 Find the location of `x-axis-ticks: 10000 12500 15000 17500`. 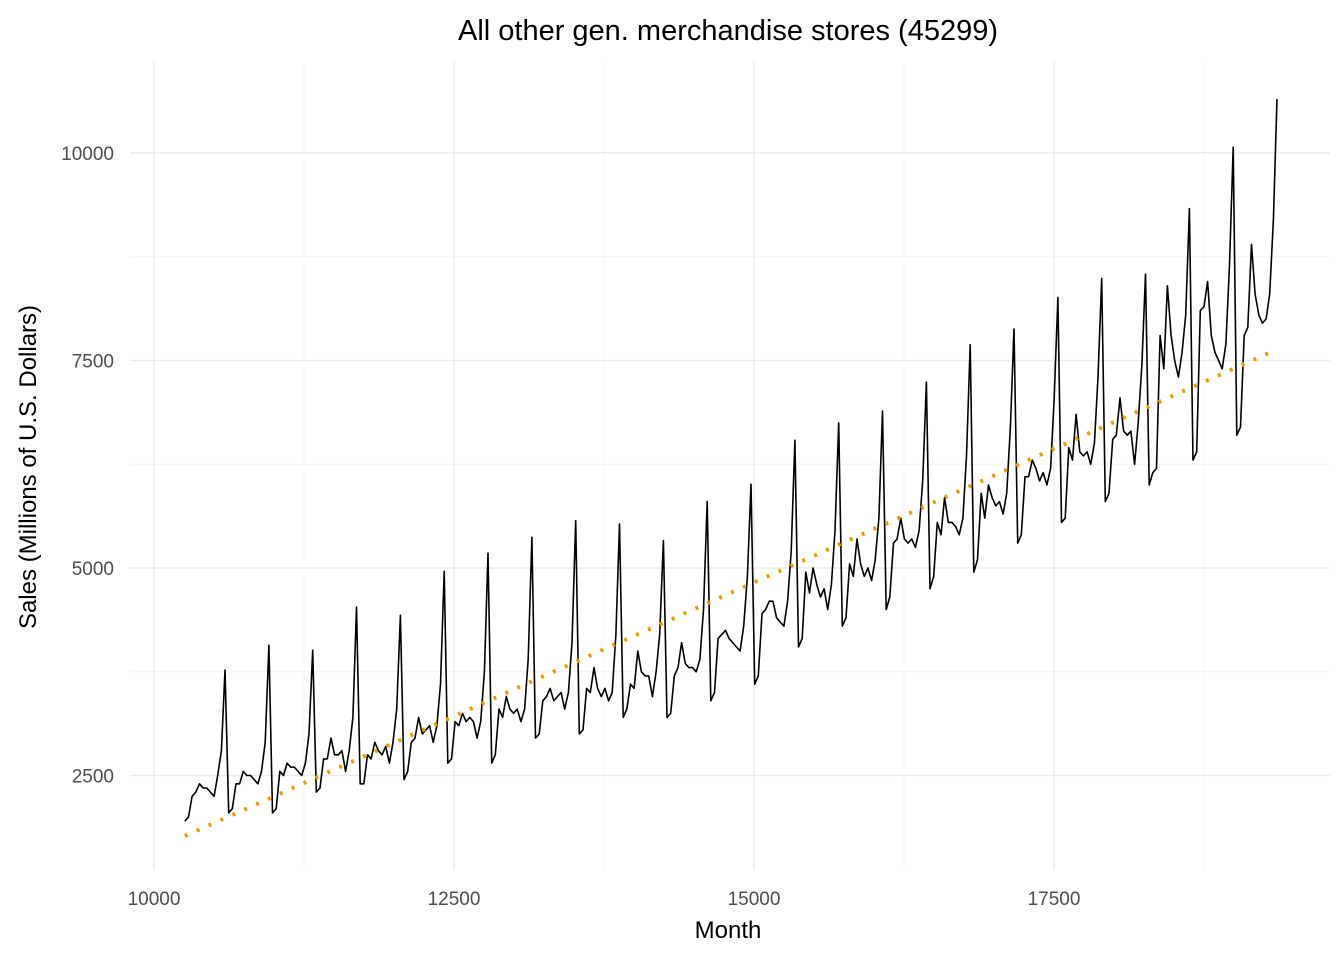

x-axis-ticks: 10000 12500 15000 17500 is located at coordinates (604, 899).